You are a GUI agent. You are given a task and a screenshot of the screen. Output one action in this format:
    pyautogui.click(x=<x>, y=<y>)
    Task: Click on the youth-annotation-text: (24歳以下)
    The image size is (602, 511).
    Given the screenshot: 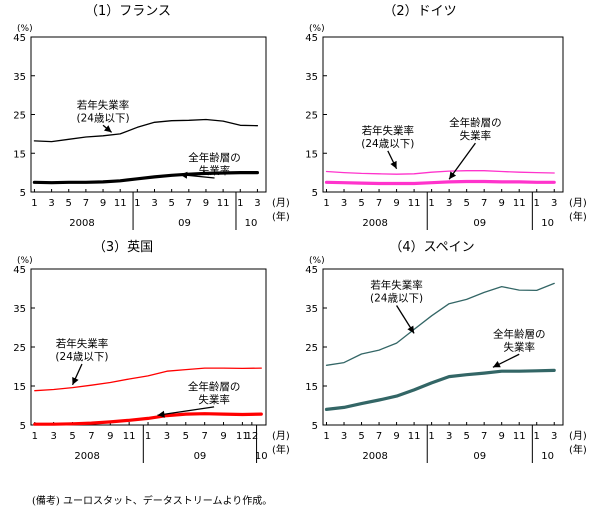 What is the action you would take?
    pyautogui.click(x=81, y=357)
    